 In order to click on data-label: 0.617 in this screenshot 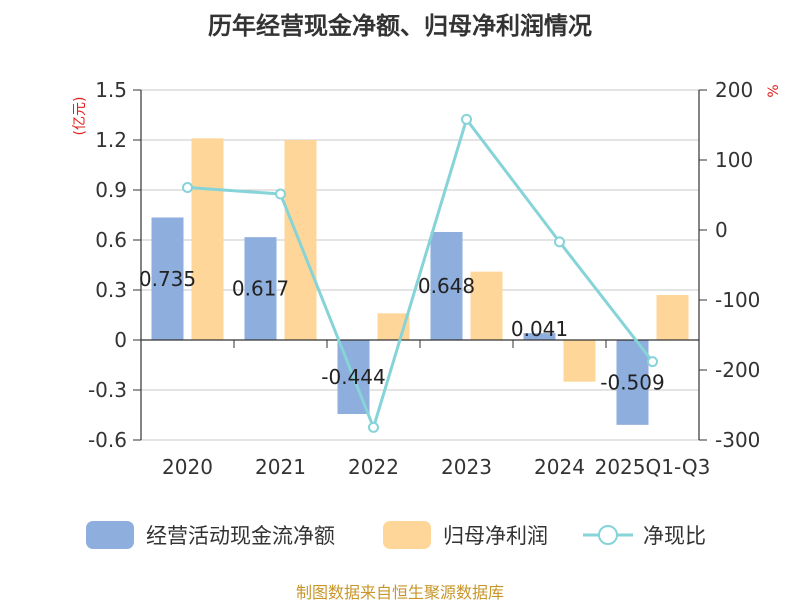, I will do `click(260, 289)`.